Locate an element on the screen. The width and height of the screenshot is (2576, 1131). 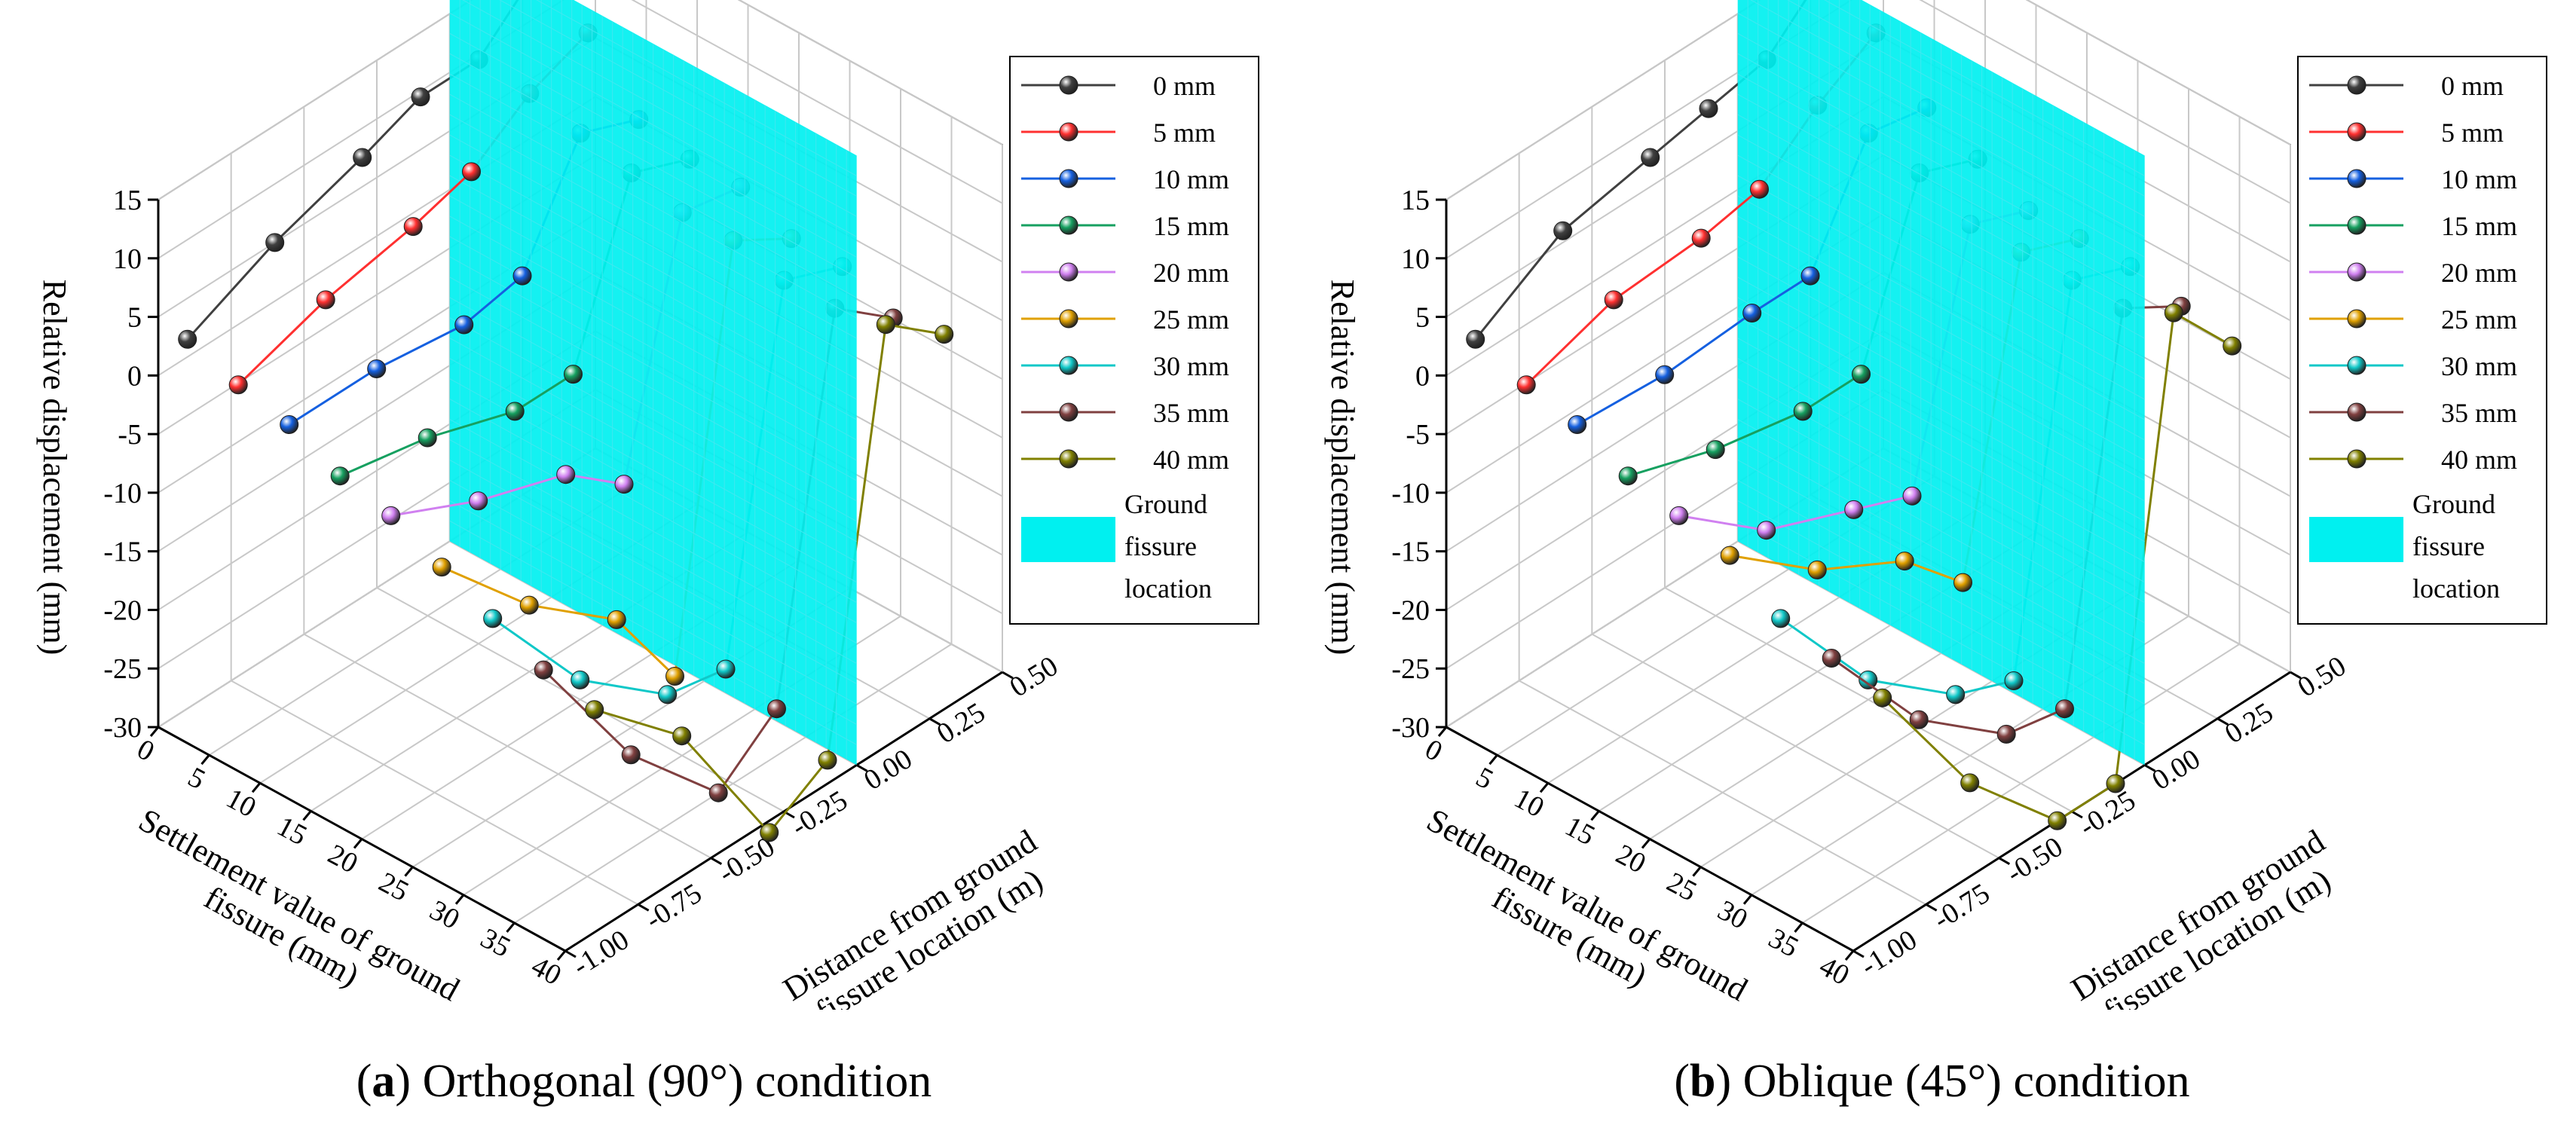
series-line-20mm is located at coordinates (508, 495).